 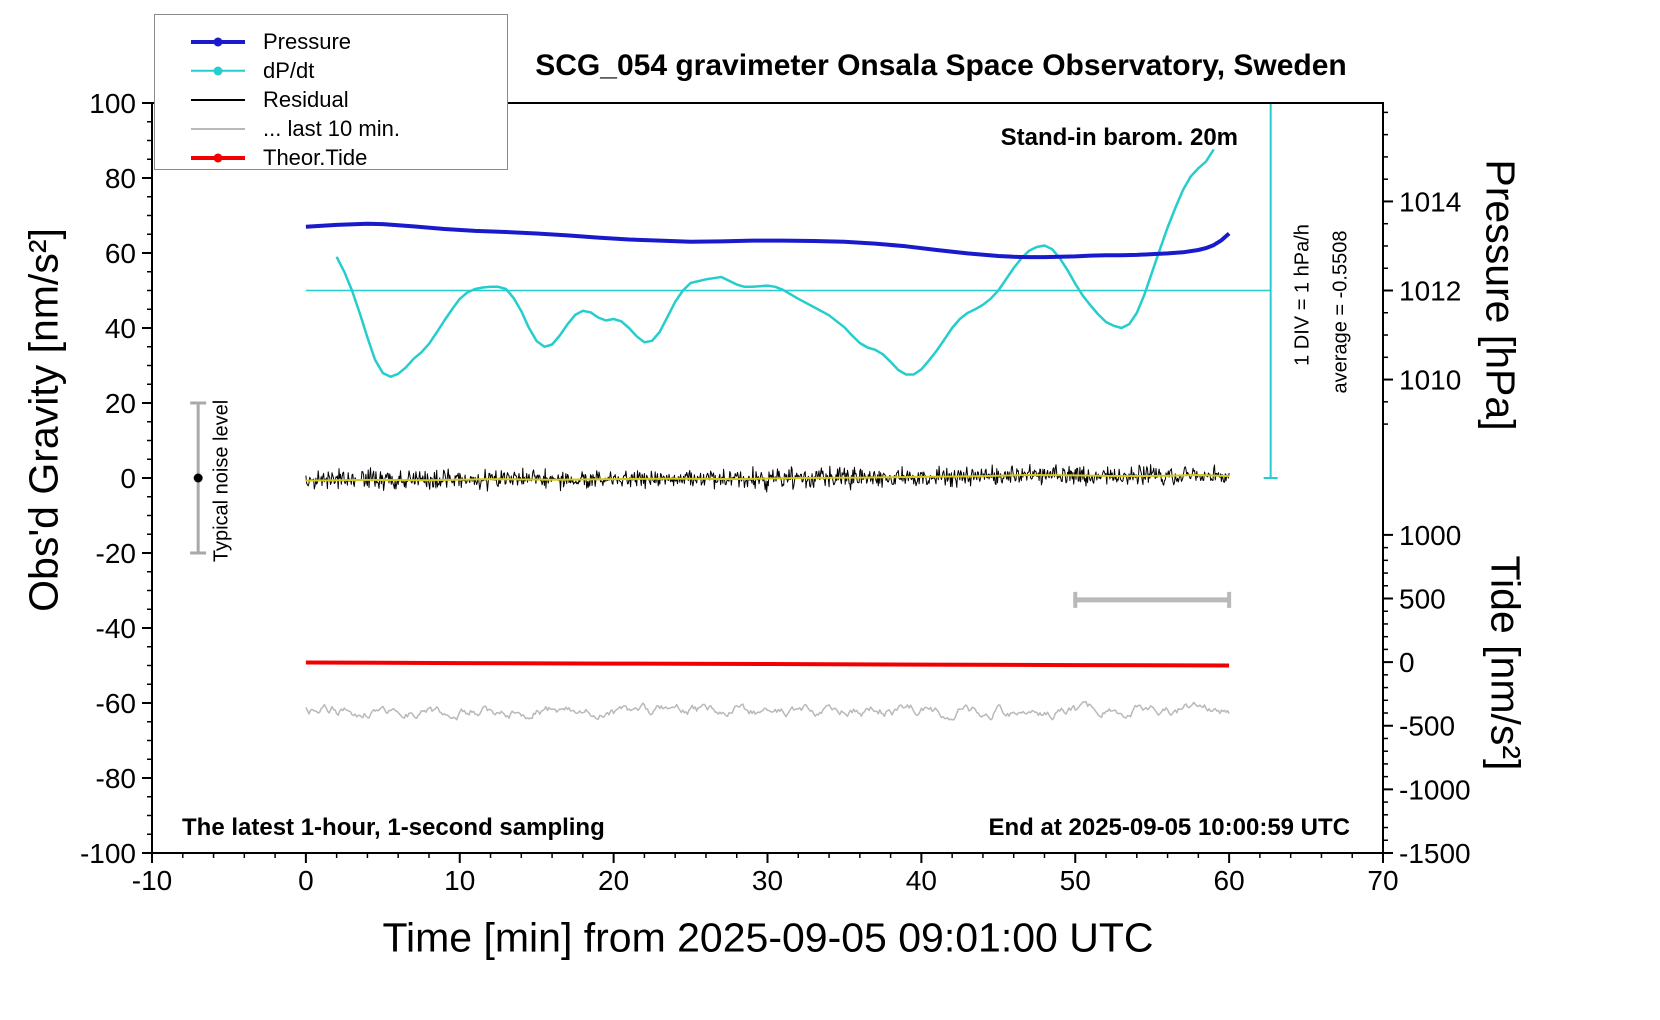 I want to click on y-left-tick-label: 40, so click(x=120, y=328).